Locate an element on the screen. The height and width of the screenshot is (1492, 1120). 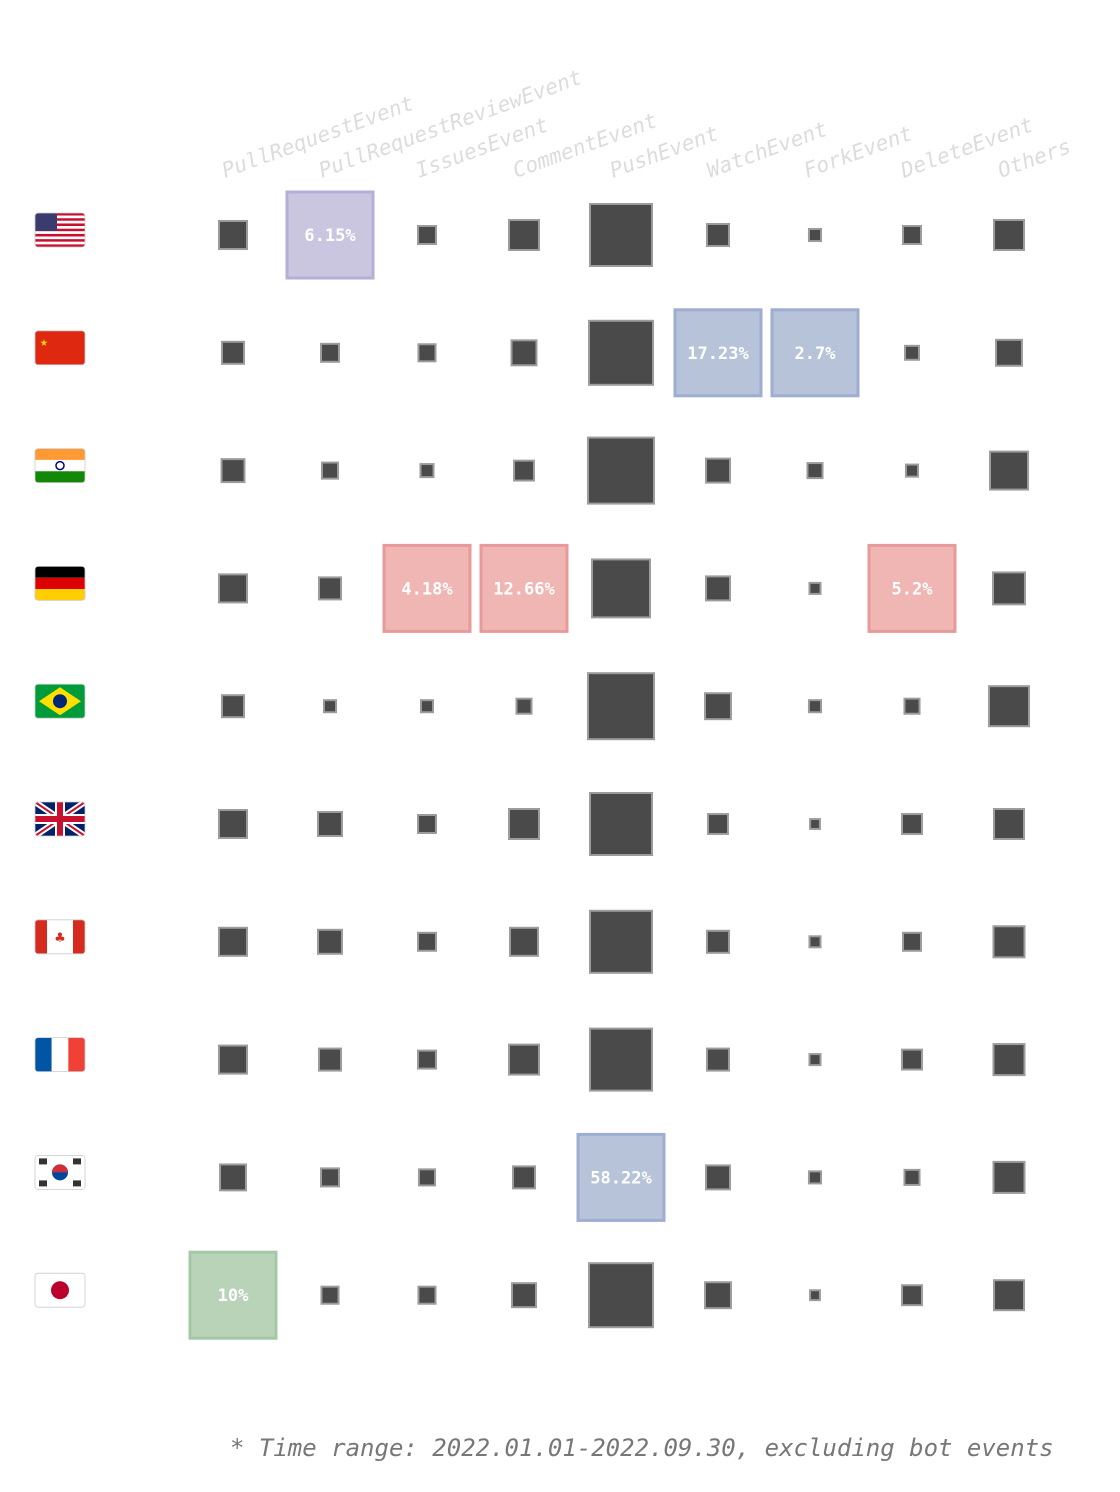
cell-value-label: 4.18% is located at coordinates (427, 589).